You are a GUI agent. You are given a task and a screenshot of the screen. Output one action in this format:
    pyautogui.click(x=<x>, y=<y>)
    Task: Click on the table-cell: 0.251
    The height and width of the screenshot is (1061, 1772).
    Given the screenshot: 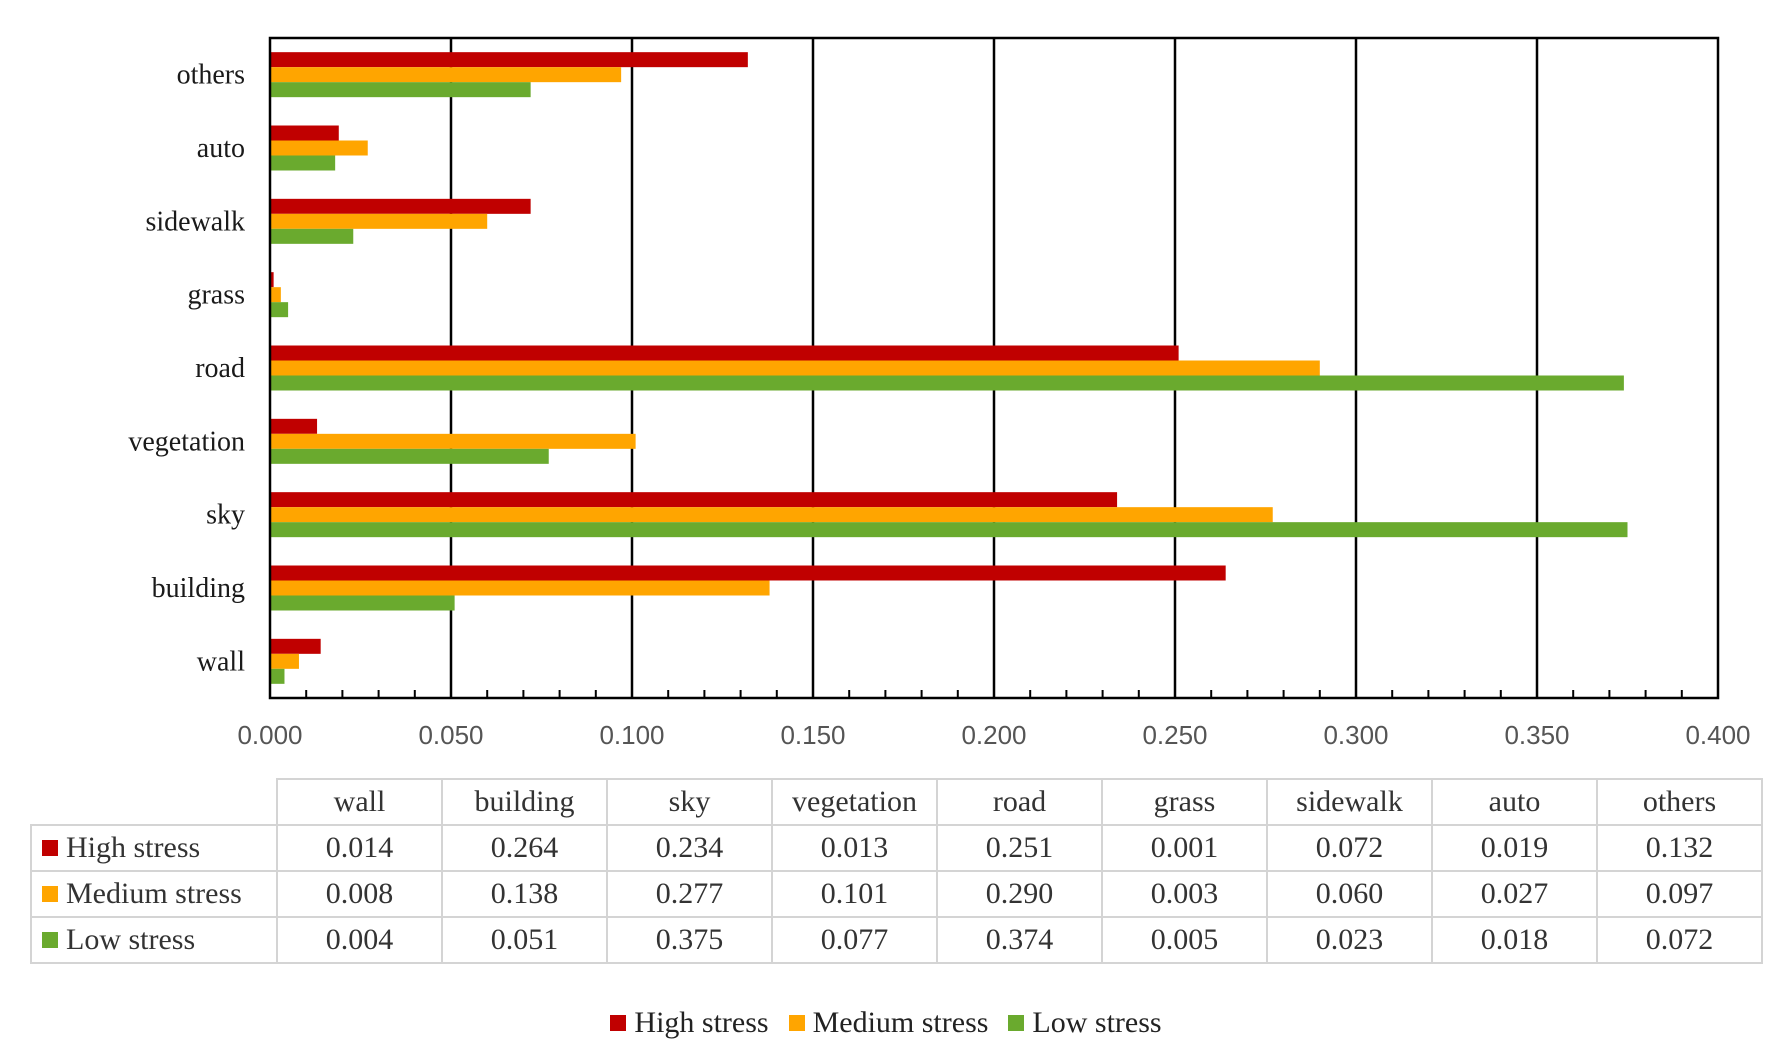 What is the action you would take?
    pyautogui.click(x=1019, y=848)
    